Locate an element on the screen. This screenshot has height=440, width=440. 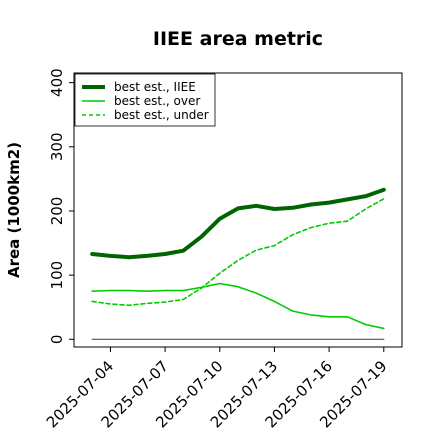
y-tick-label: 300 is located at coordinates (57, 146).